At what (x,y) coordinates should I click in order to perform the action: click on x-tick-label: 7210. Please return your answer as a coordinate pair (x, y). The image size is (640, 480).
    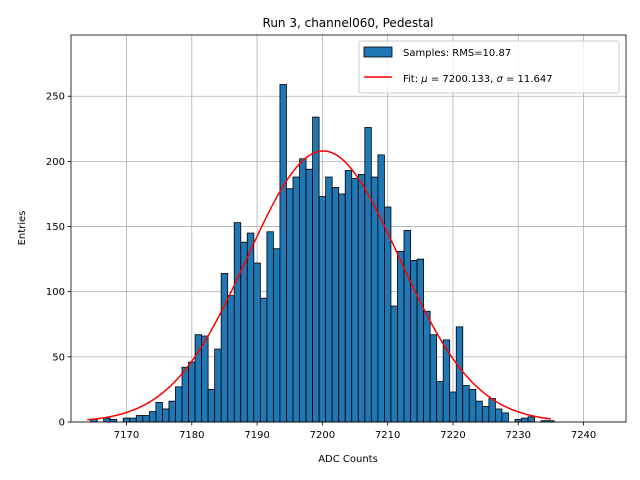
    Looking at the image, I should click on (387, 435).